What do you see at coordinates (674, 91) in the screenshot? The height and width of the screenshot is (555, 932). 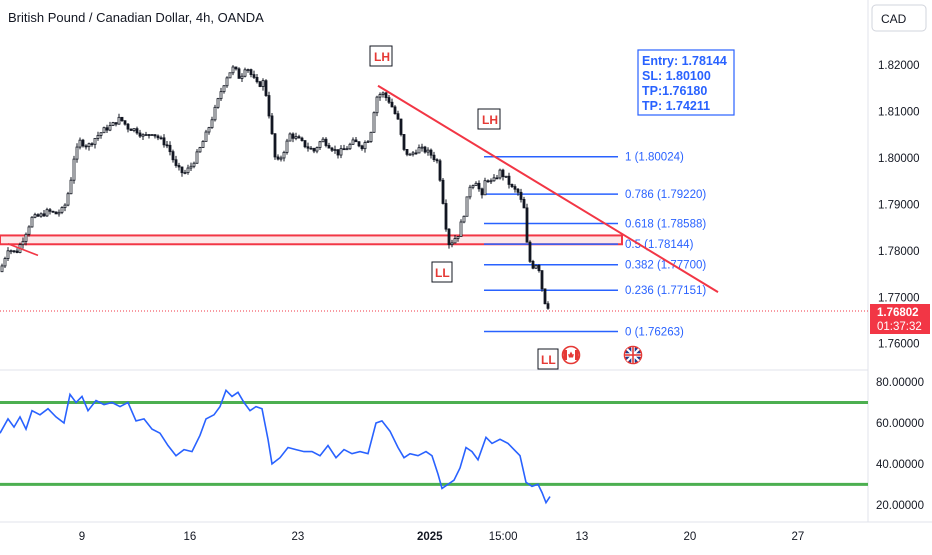 I see `trade-tp1-text: TP:1.76180` at bounding box center [674, 91].